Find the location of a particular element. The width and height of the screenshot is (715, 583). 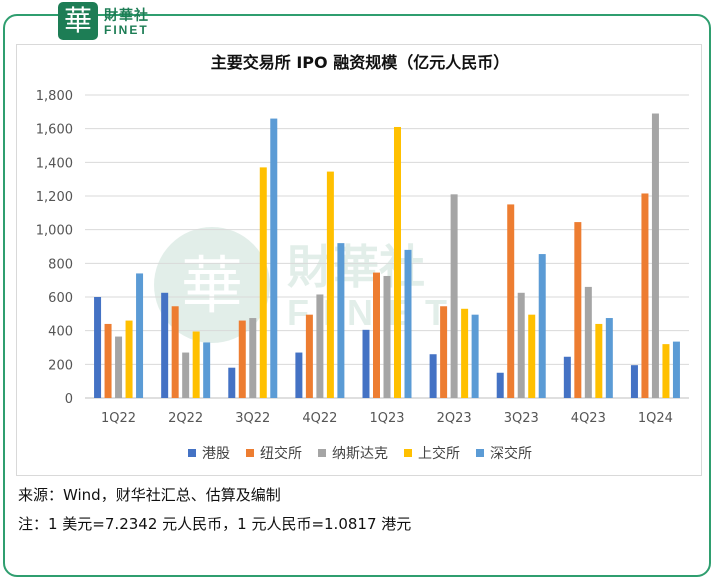

bar-3Q22-纳斯达克 is located at coordinates (253, 358).